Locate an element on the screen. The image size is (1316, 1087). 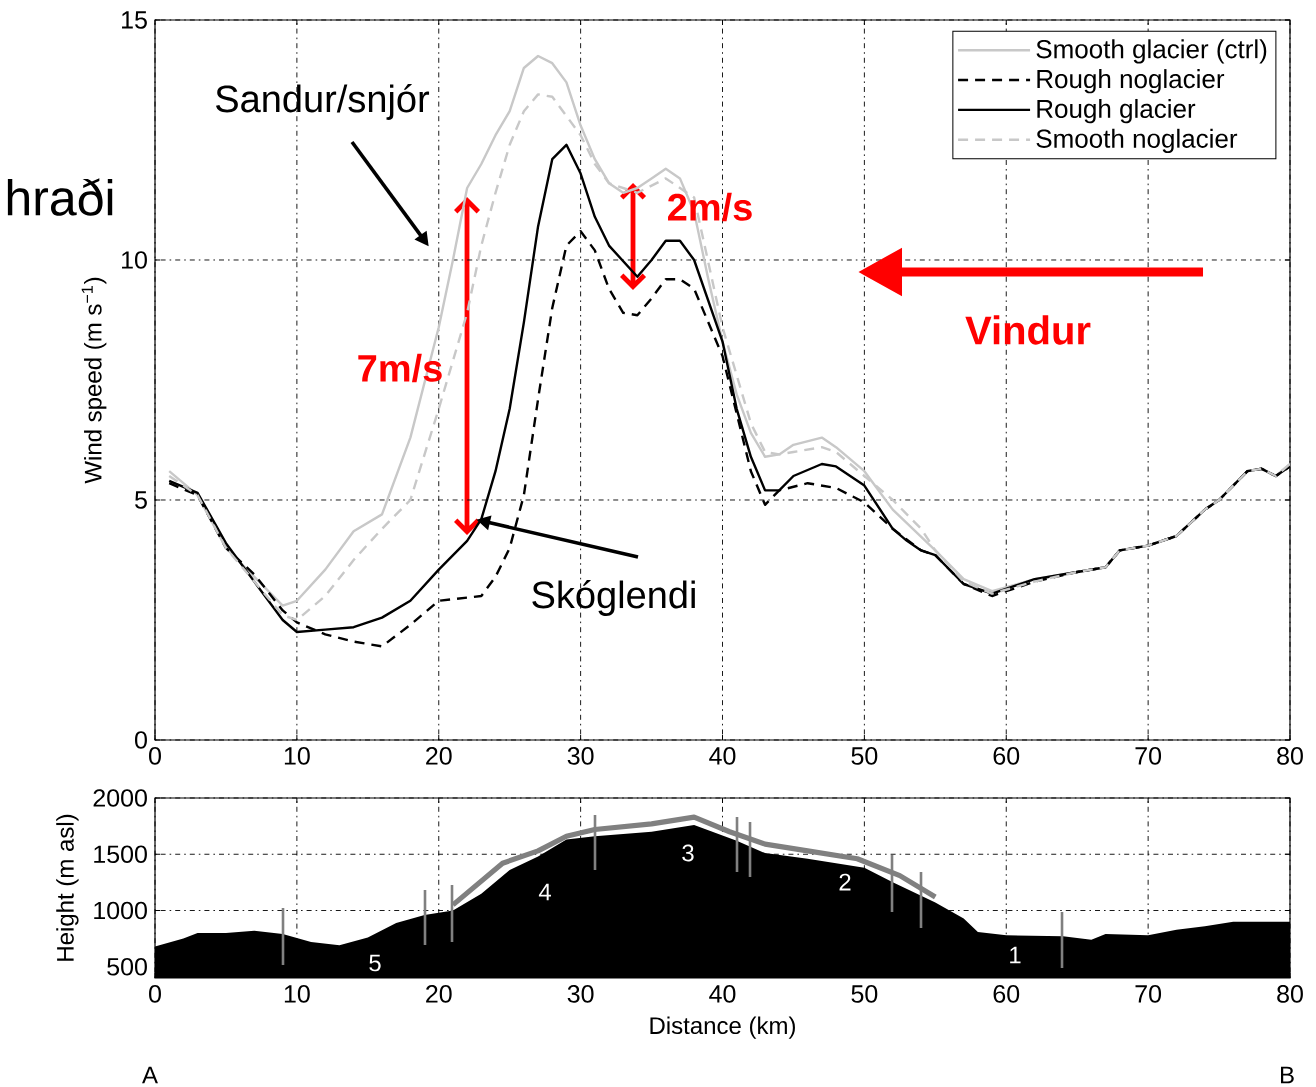
x-axis-title: Distance (km) is located at coordinates (722, 1027).